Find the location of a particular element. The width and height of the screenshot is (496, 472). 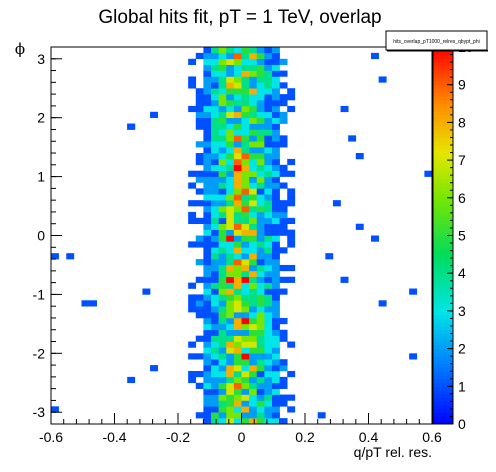

y-tick-label: 2 is located at coordinates (41, 118).